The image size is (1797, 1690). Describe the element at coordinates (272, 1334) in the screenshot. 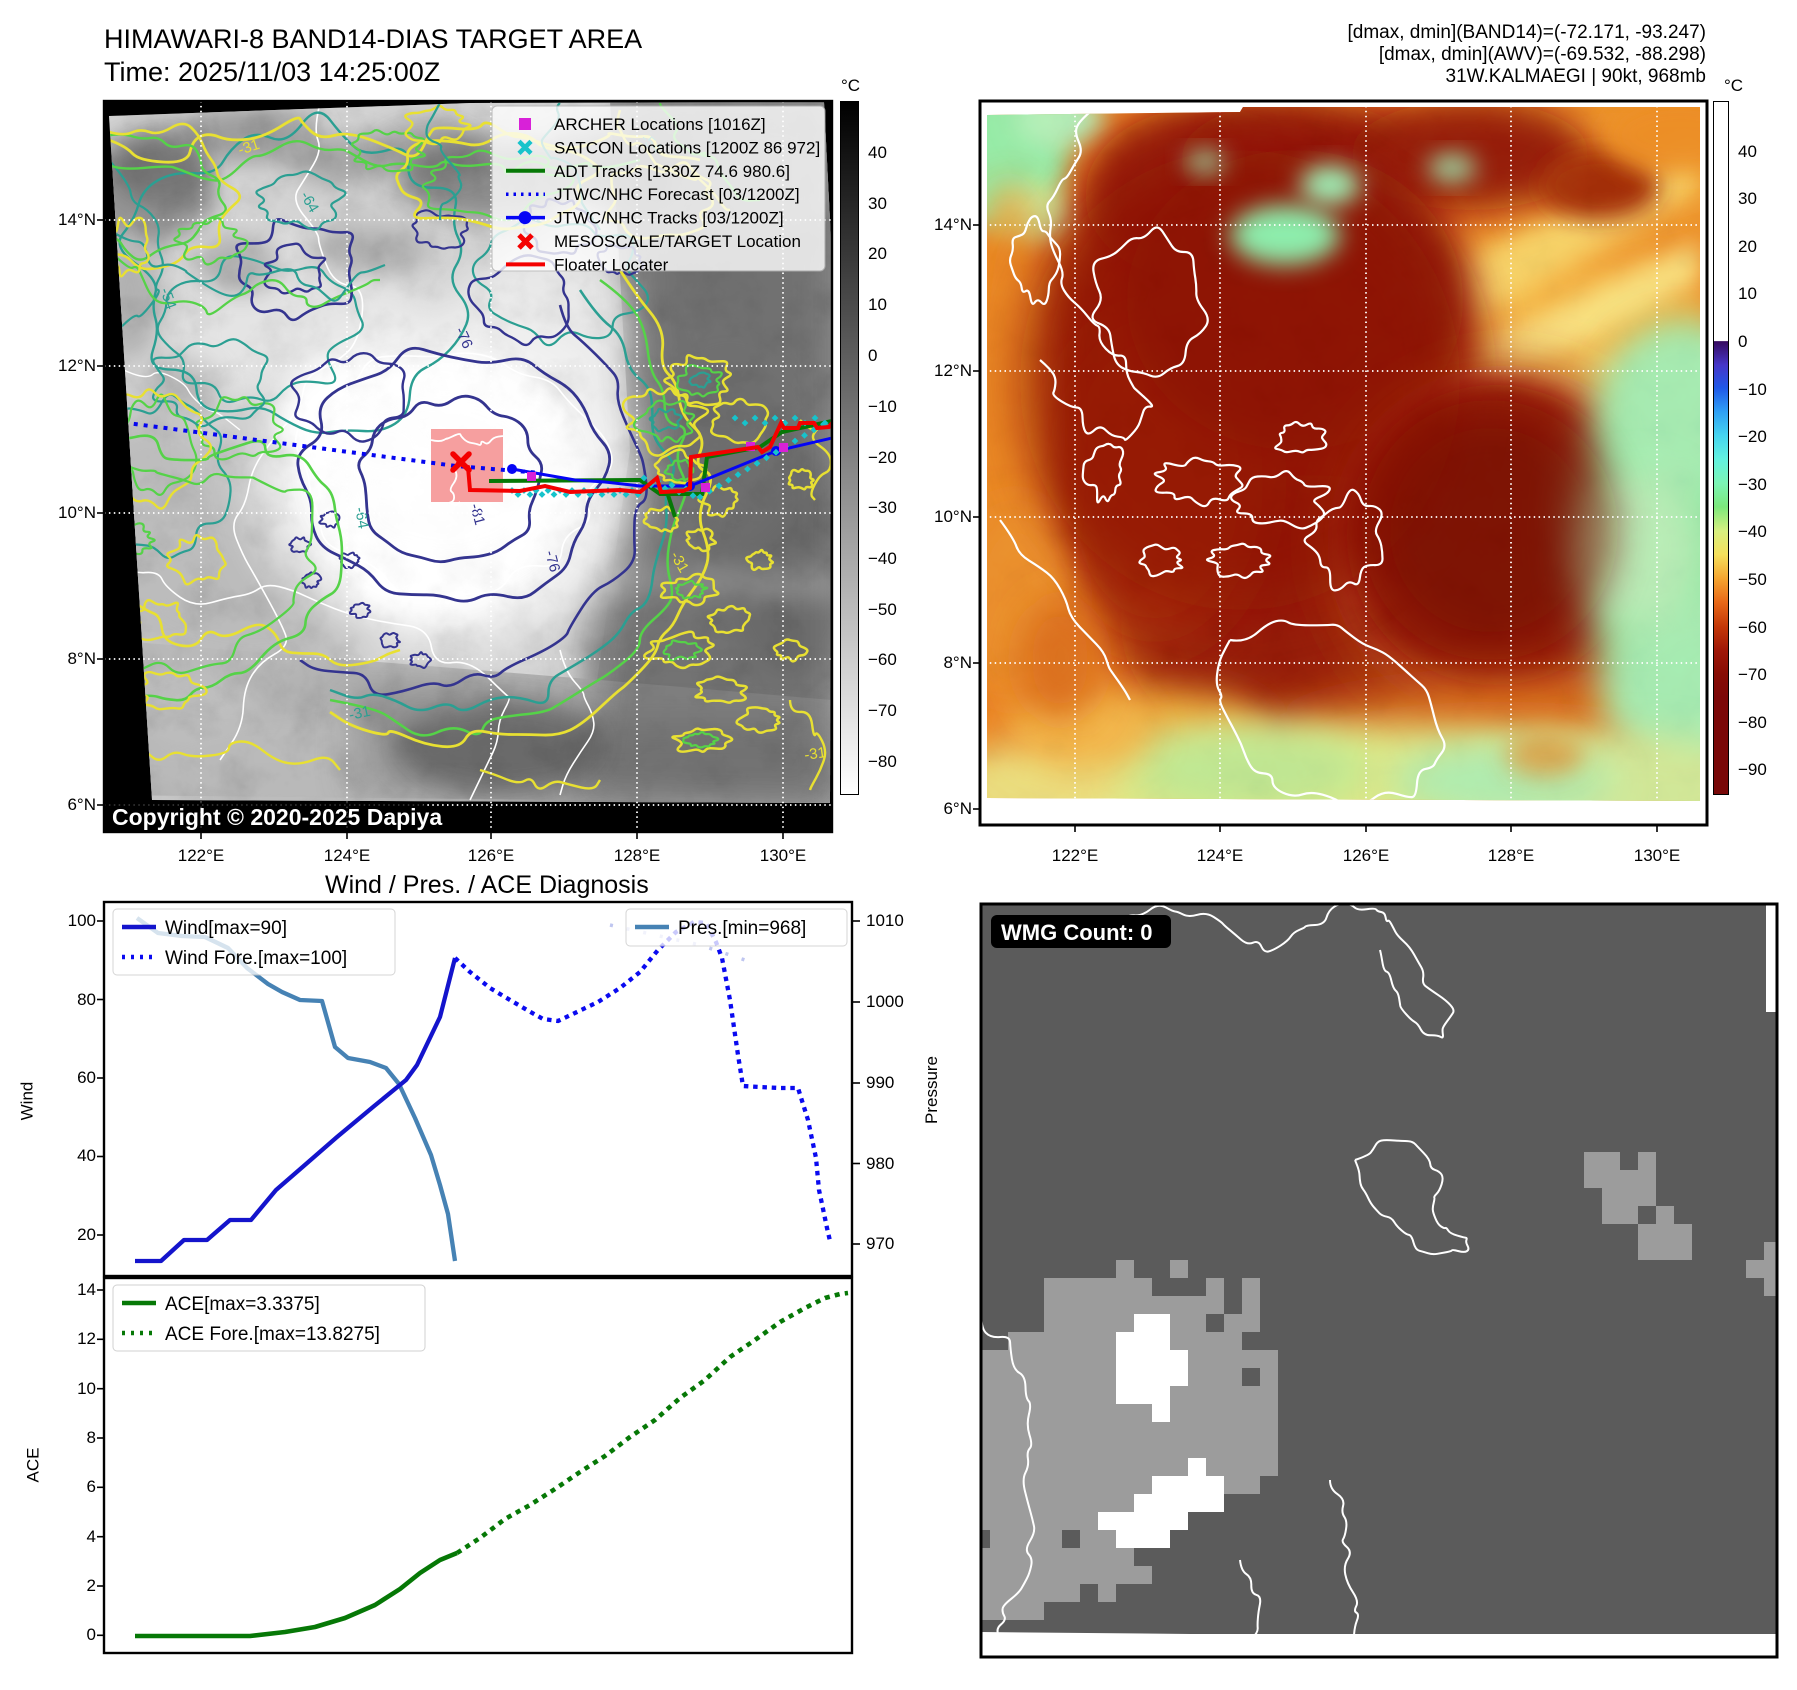

I see `svg-text: ACE Fore.[max=13.8275]` at that location.